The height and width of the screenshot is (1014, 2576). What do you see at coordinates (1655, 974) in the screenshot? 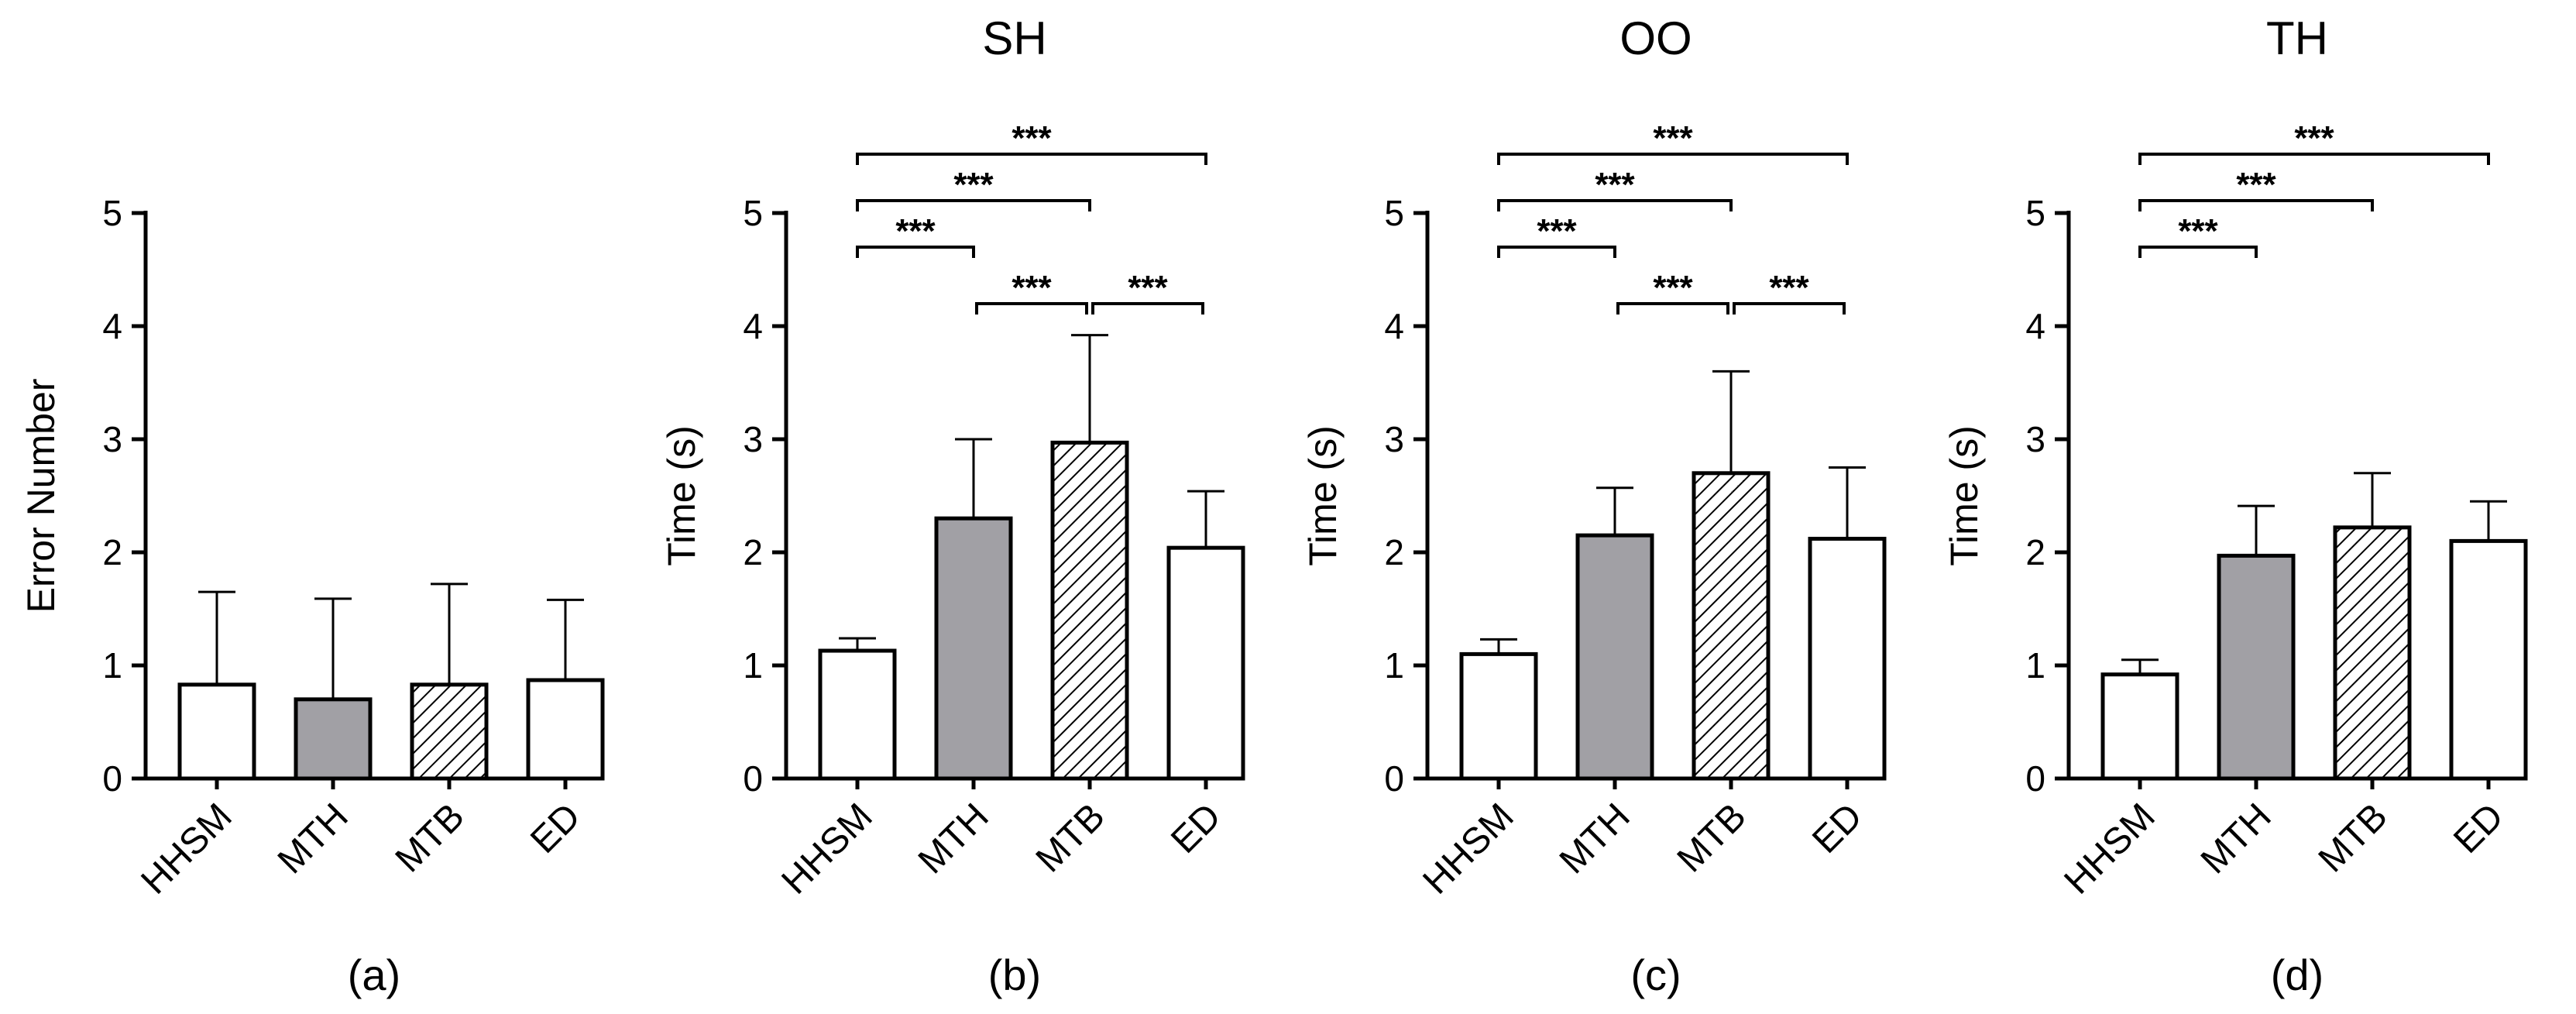
I see `panel-label: (c)` at bounding box center [1655, 974].